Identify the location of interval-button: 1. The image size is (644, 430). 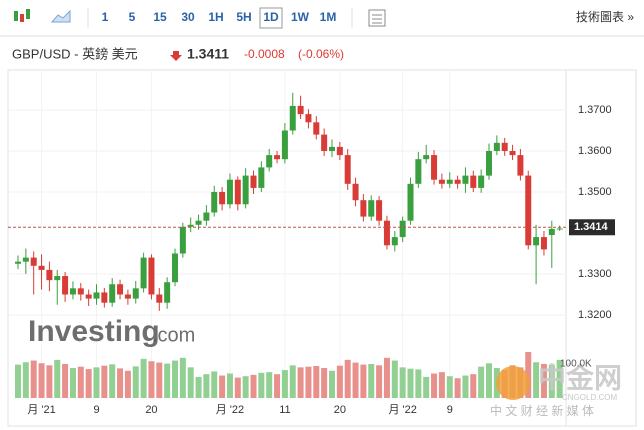
(105, 17).